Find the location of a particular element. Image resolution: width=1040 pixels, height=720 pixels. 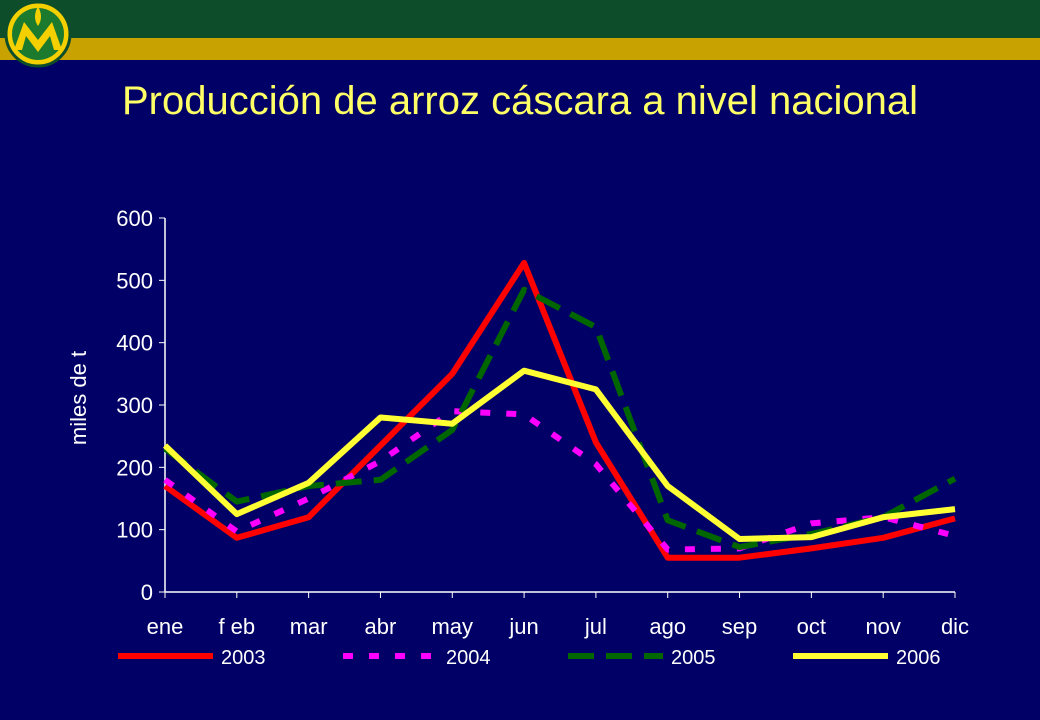

x-tick-label: oct is located at coordinates (811, 626).